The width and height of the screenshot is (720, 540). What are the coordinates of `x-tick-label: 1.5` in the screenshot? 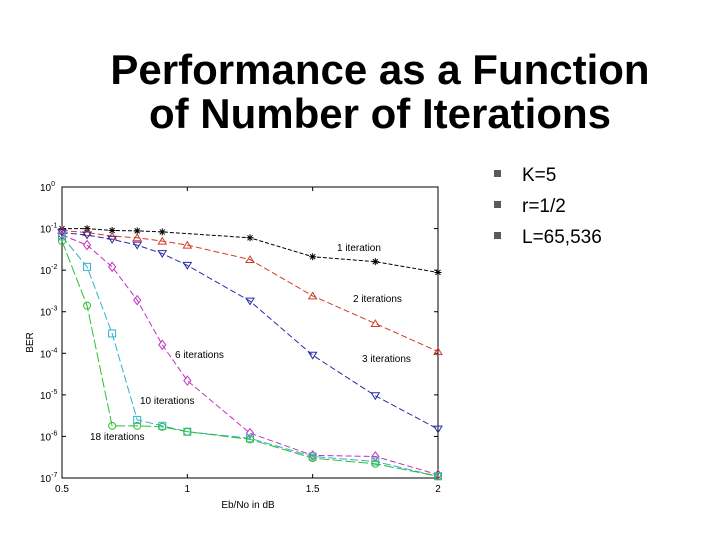 It's located at (313, 489).